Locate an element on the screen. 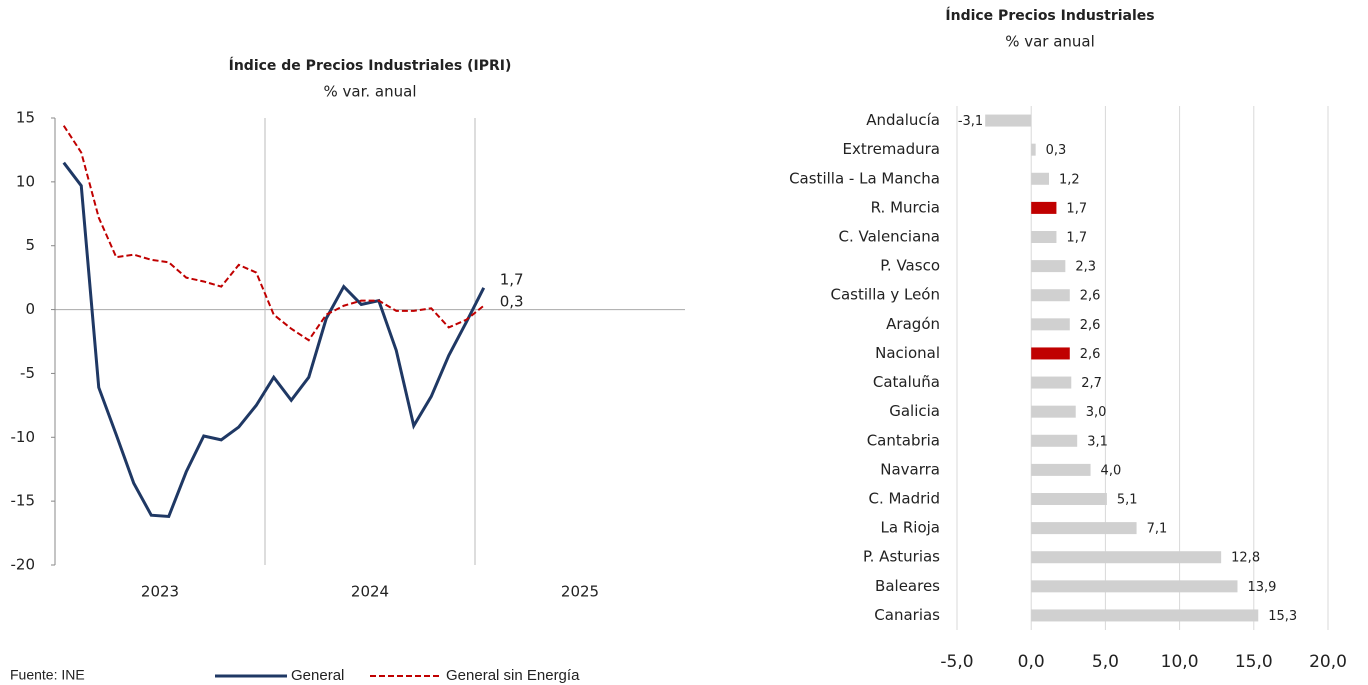 The width and height of the screenshot is (1368, 685). x-tick-label: 20,0 is located at coordinates (1328, 662).